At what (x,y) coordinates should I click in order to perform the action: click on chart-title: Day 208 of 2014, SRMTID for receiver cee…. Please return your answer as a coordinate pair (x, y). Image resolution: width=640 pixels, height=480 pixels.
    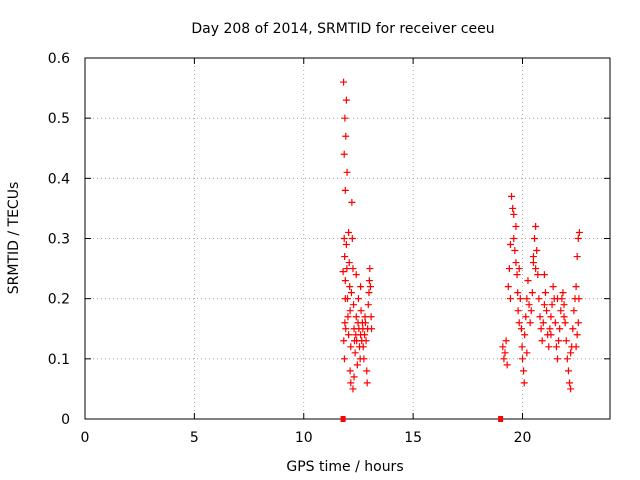
    Looking at the image, I should click on (342, 29).